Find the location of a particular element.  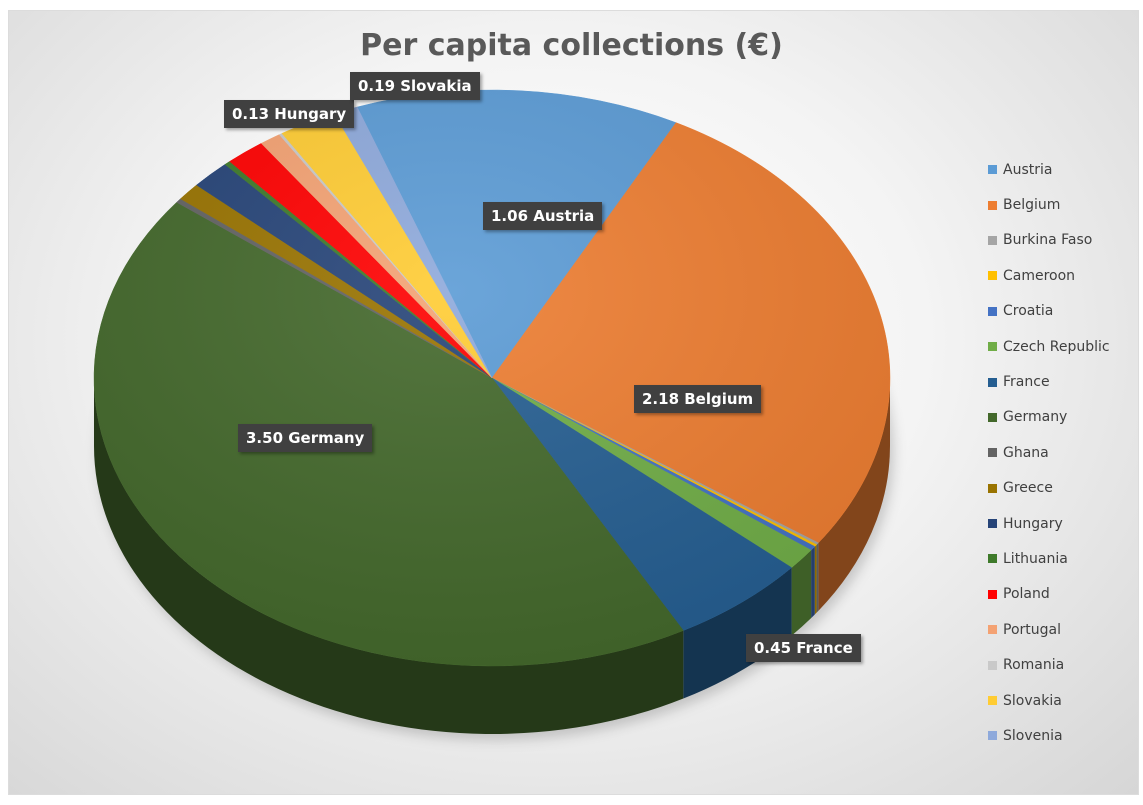

legend-item-burkina-faso: Burkina Faso is located at coordinates (1063, 240).